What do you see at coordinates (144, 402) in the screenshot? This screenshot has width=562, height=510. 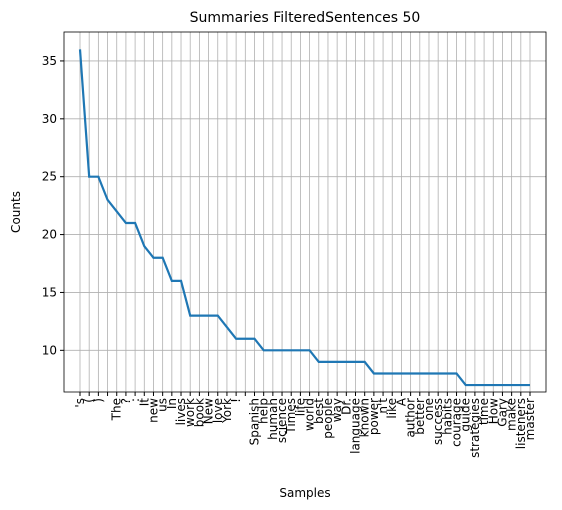 I see `x-tick-label: It` at bounding box center [144, 402].